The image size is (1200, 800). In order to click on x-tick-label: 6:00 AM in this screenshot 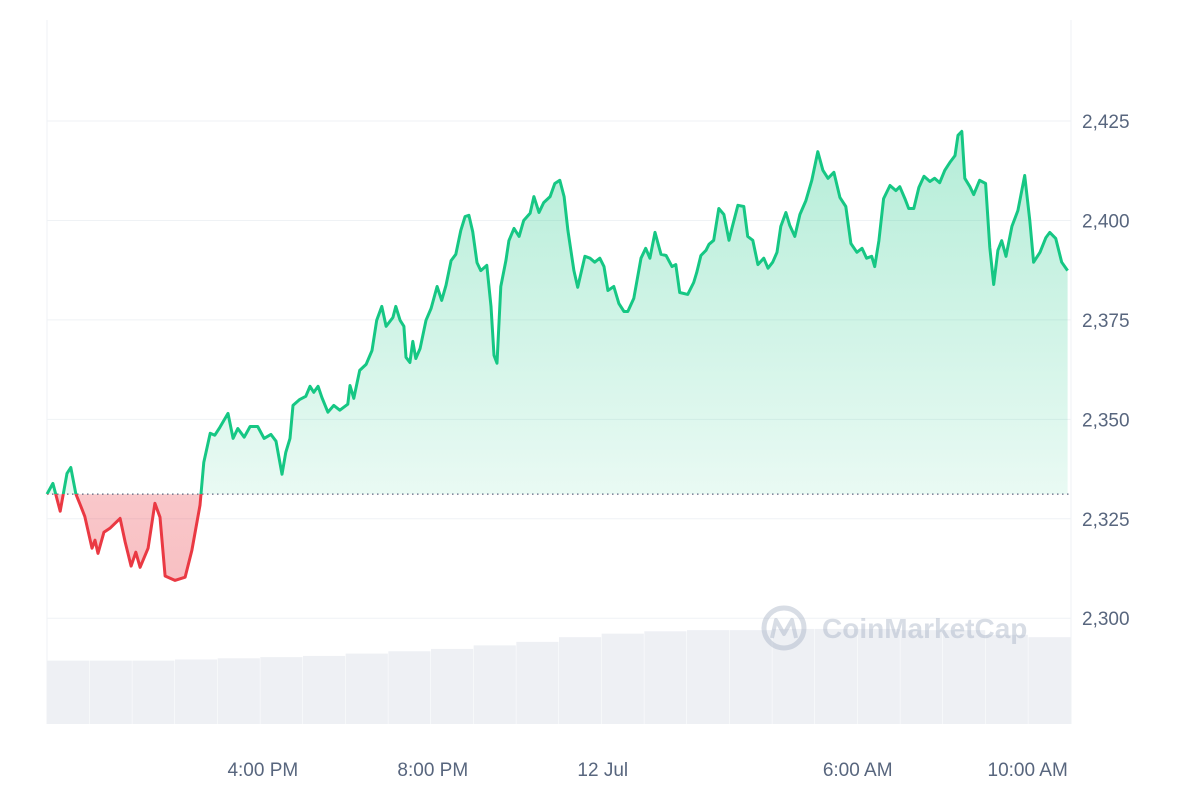, I will do `click(858, 770)`.